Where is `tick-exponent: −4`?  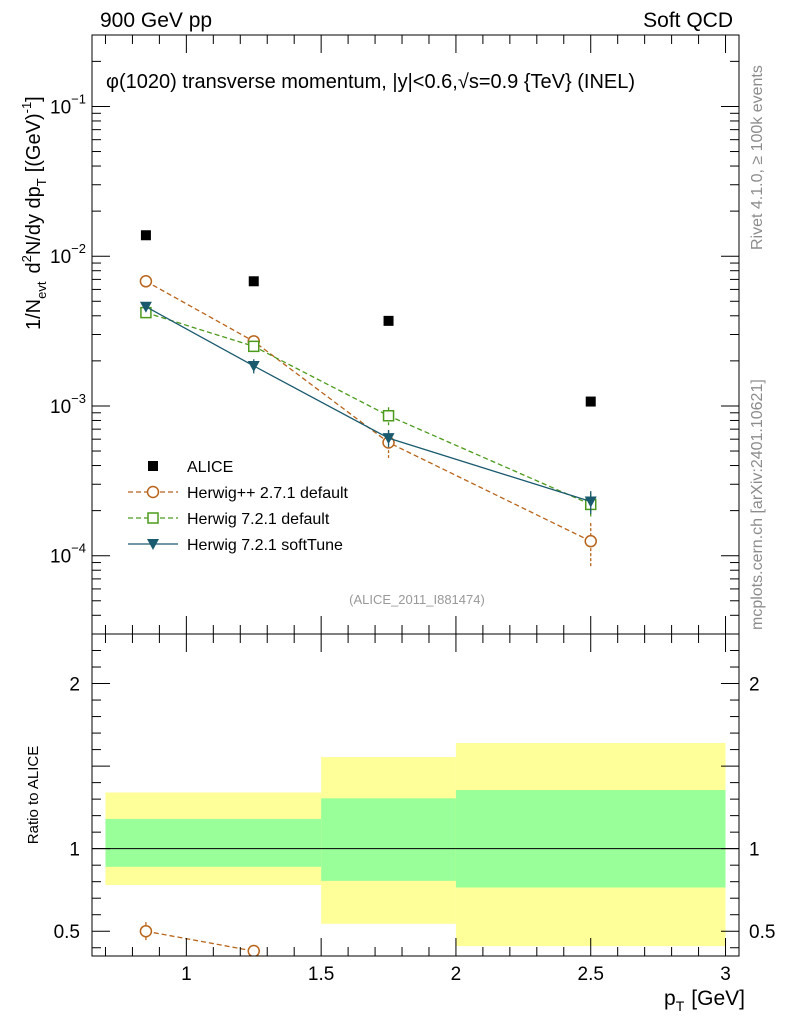 tick-exponent: −4 is located at coordinates (78, 548).